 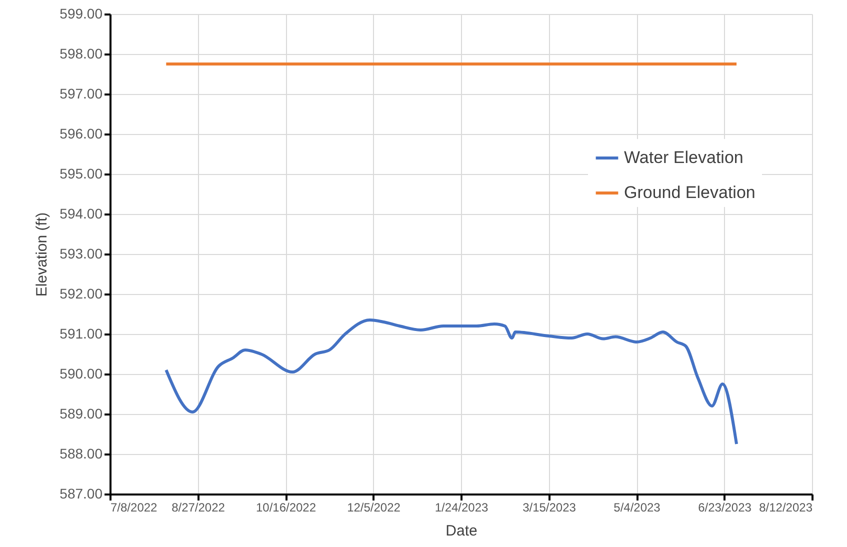 What do you see at coordinates (81, 334) in the screenshot?
I see `y-tick-label: 591.00` at bounding box center [81, 334].